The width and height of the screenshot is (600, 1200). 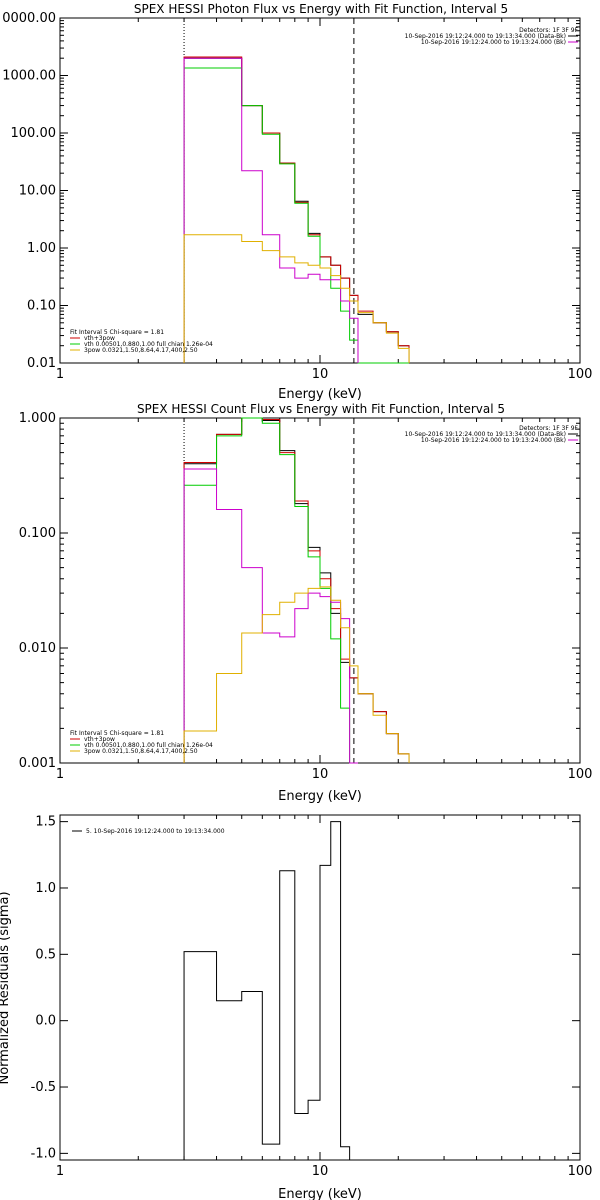 What do you see at coordinates (41, 363) in the screenshot?
I see `y-tick-label: 0.01` at bounding box center [41, 363].